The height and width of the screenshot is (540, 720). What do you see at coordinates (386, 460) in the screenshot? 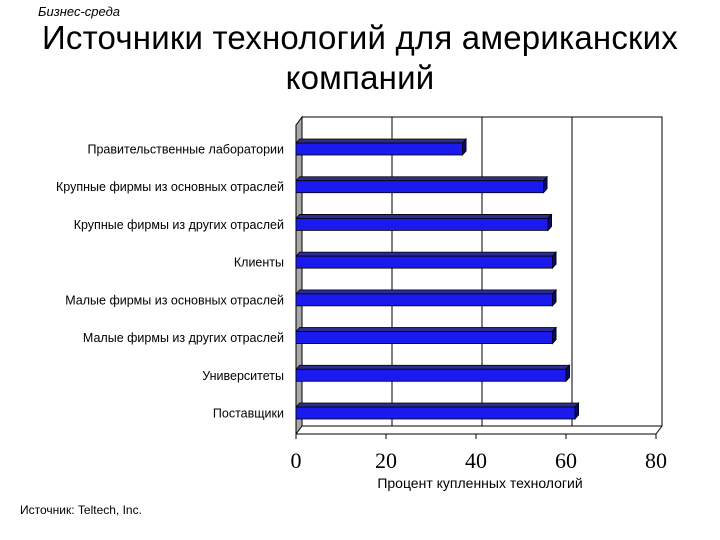
I see `x-tick-label: 20` at bounding box center [386, 460].